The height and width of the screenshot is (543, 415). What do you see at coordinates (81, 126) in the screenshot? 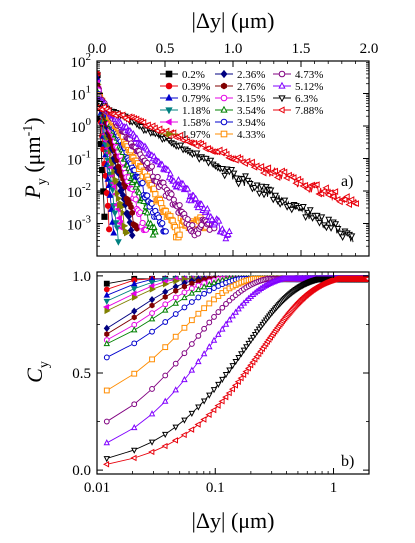
I see `panel-a-y-tick-label: 10⁰` at bounding box center [81, 126].